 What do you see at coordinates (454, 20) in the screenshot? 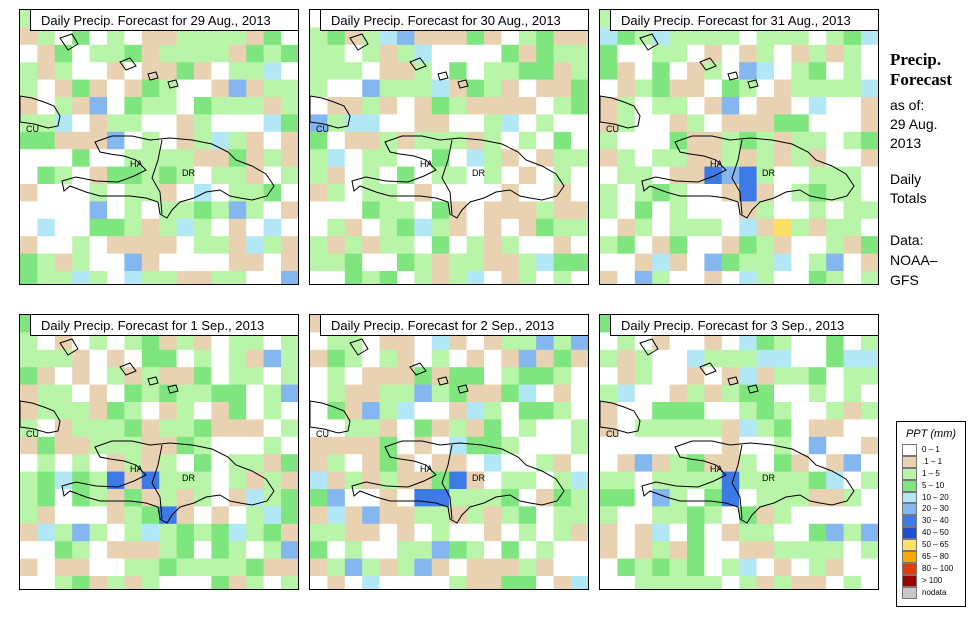
I see `panel-title: Daily Precip. Forecast for 30 Aug., 2013` at bounding box center [454, 20].